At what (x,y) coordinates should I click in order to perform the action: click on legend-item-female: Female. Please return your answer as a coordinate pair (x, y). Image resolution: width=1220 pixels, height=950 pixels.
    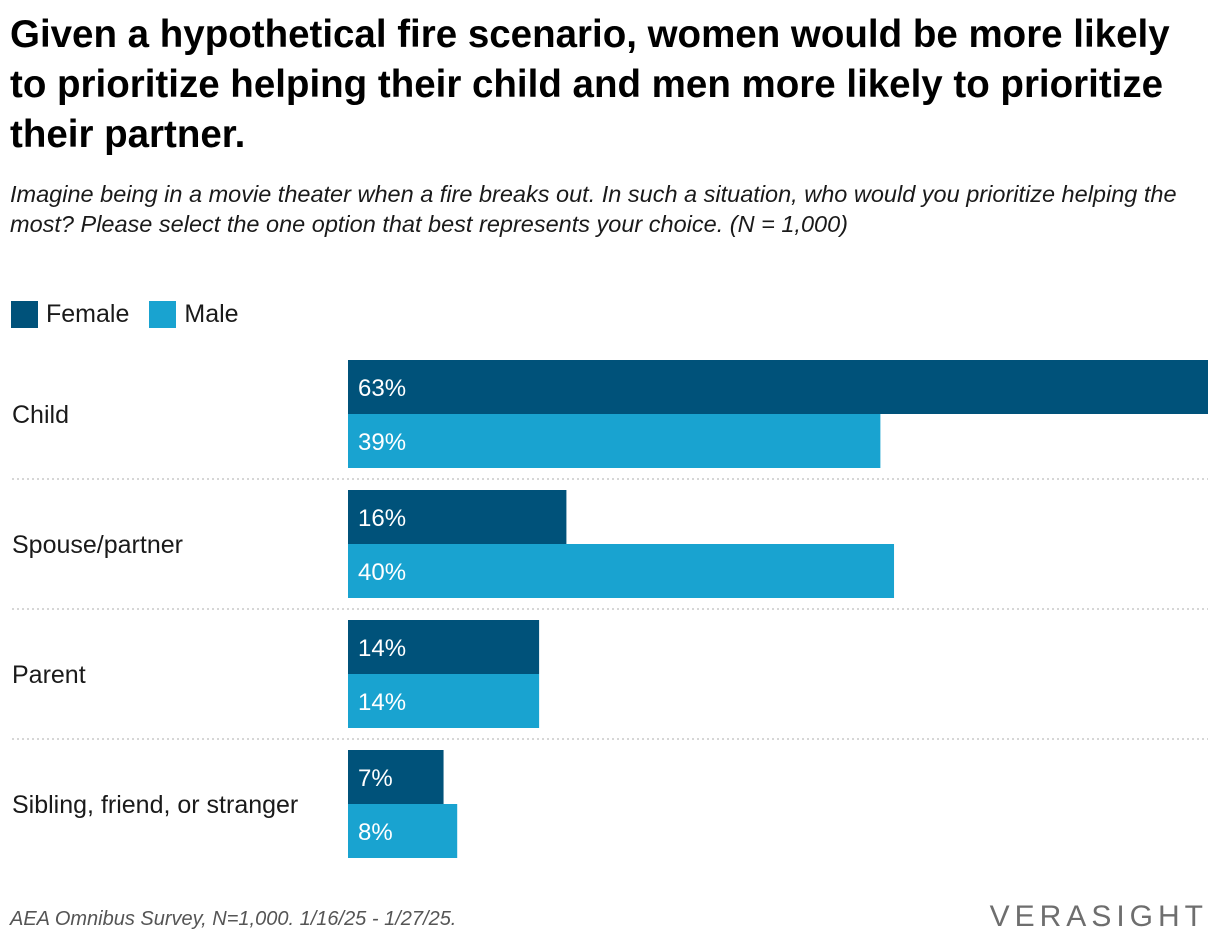
    Looking at the image, I should click on (70, 314).